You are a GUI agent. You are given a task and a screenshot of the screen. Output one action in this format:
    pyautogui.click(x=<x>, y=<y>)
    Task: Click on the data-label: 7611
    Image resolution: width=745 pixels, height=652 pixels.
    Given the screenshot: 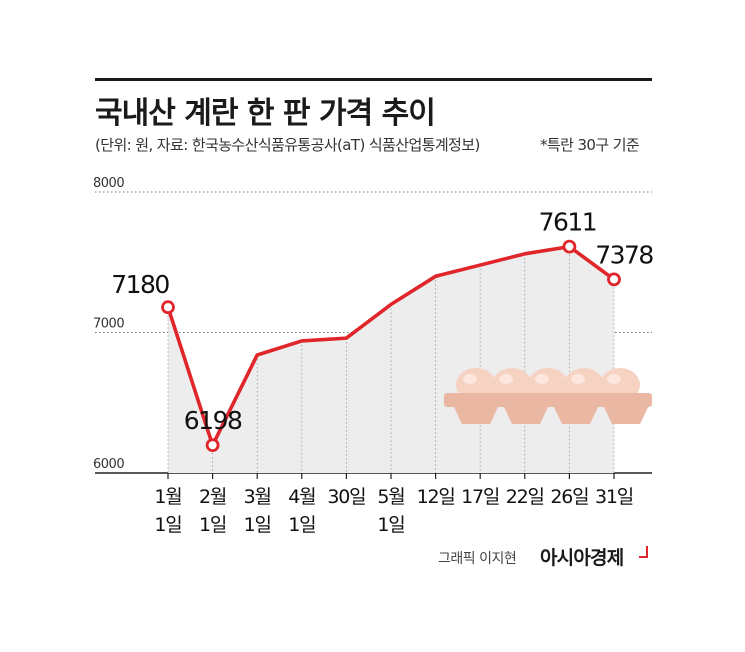 What is the action you would take?
    pyautogui.click(x=568, y=222)
    